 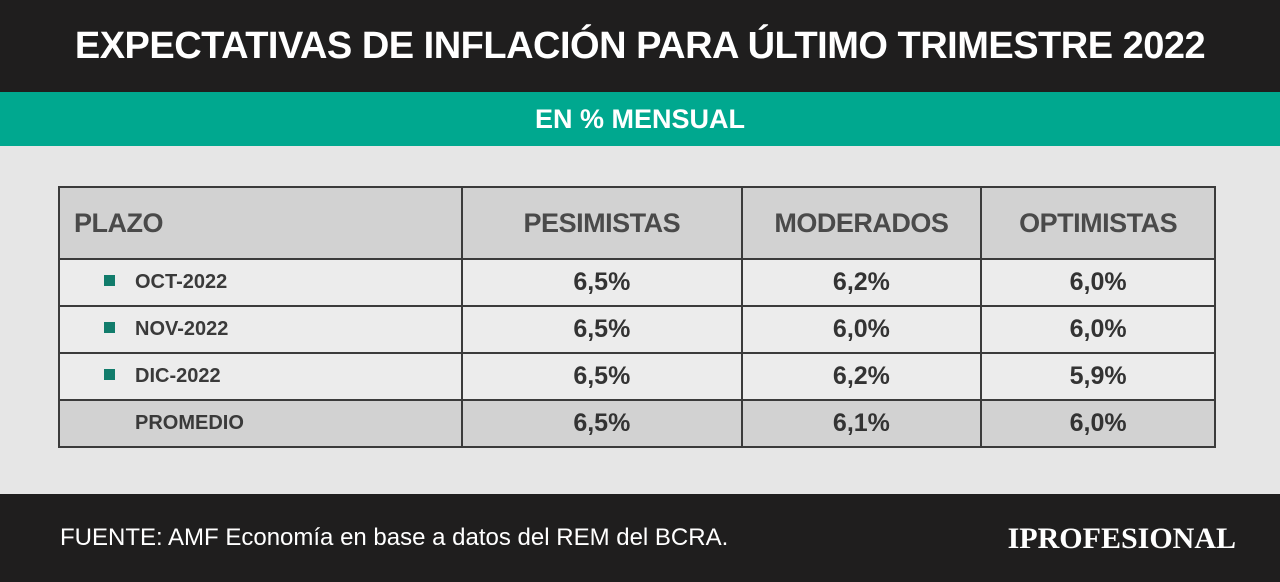 What do you see at coordinates (861, 423) in the screenshot?
I see `value-moderados: 6,1%` at bounding box center [861, 423].